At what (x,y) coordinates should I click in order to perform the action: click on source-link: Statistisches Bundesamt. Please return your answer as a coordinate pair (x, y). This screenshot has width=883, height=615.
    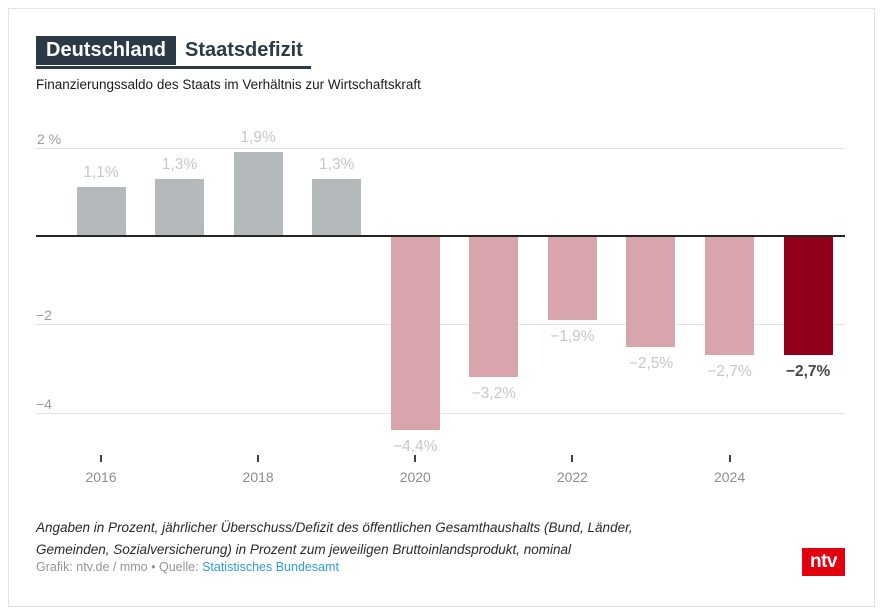
    Looking at the image, I should click on (270, 567).